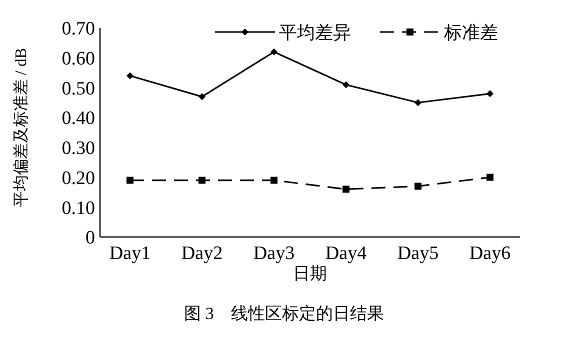 Image resolution: width=568 pixels, height=345 pixels. Describe the element at coordinates (284, 313) in the screenshot. I see `text: 图 3 线性区标定的日结果` at that location.